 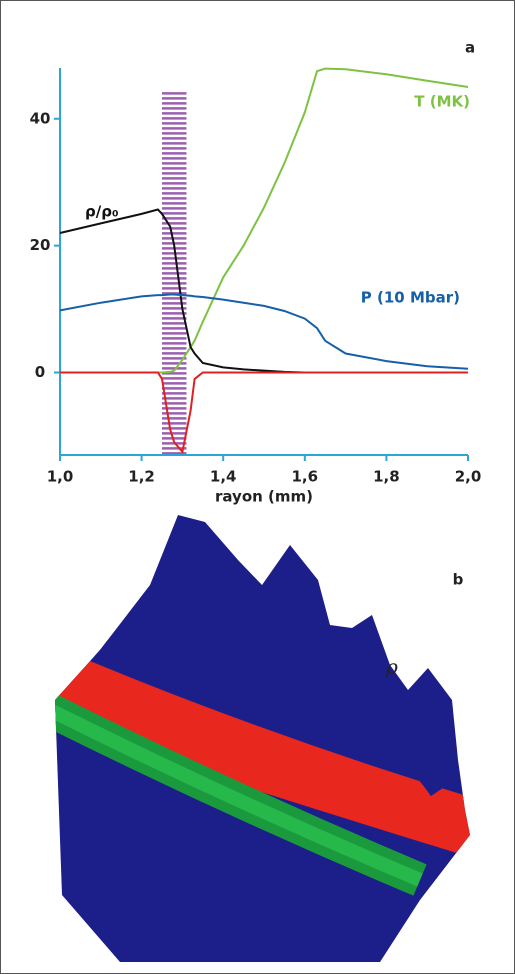 What do you see at coordinates (410, 298) in the screenshot?
I see `series-label: P (10 Mbar)` at bounding box center [410, 298].